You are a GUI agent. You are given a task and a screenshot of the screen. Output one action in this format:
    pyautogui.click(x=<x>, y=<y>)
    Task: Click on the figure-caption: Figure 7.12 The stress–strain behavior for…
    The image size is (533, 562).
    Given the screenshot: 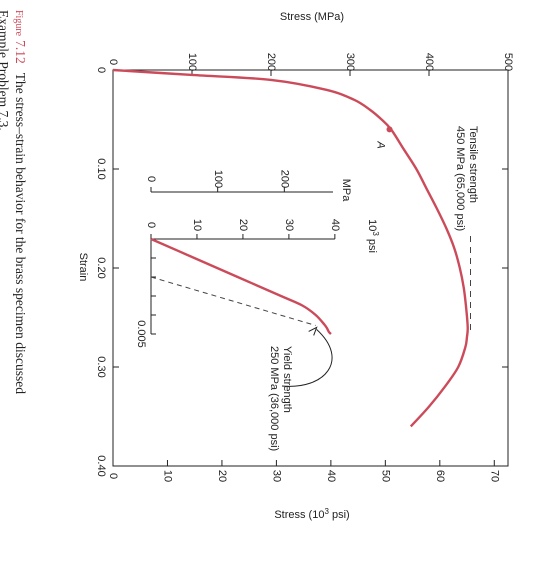 What is the action you would take?
    pyautogui.click(x=14, y=202)
    